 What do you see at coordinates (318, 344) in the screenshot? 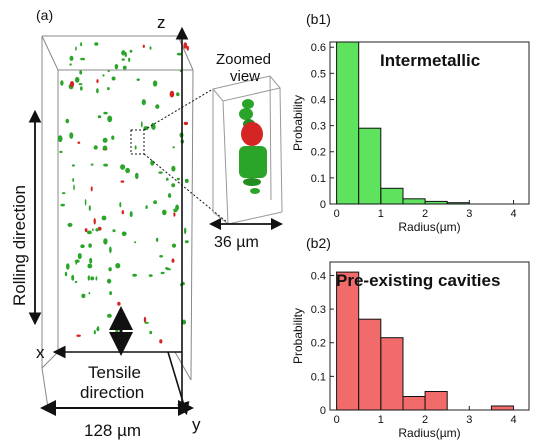
I see `y-tick-label: 0.2` at bounding box center [318, 344].